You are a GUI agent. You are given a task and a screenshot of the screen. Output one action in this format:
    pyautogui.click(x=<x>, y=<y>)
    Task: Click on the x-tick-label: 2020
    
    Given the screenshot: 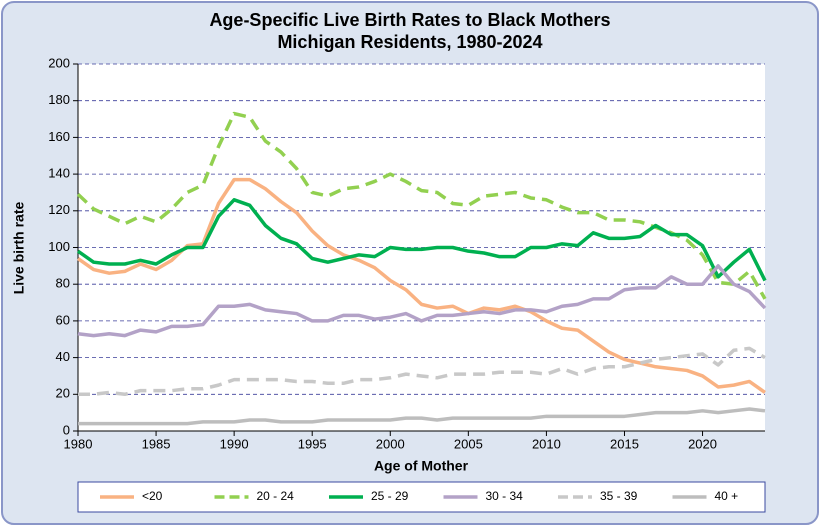 What is the action you would take?
    pyautogui.click(x=702, y=443)
    